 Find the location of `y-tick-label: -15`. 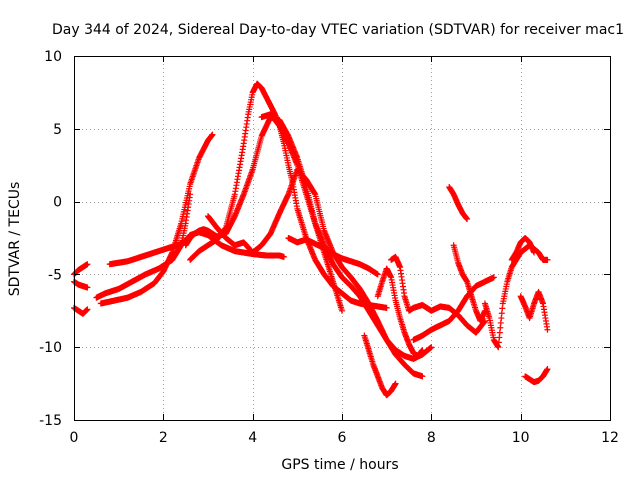

y-tick-label: -15 is located at coordinates (50, 421).